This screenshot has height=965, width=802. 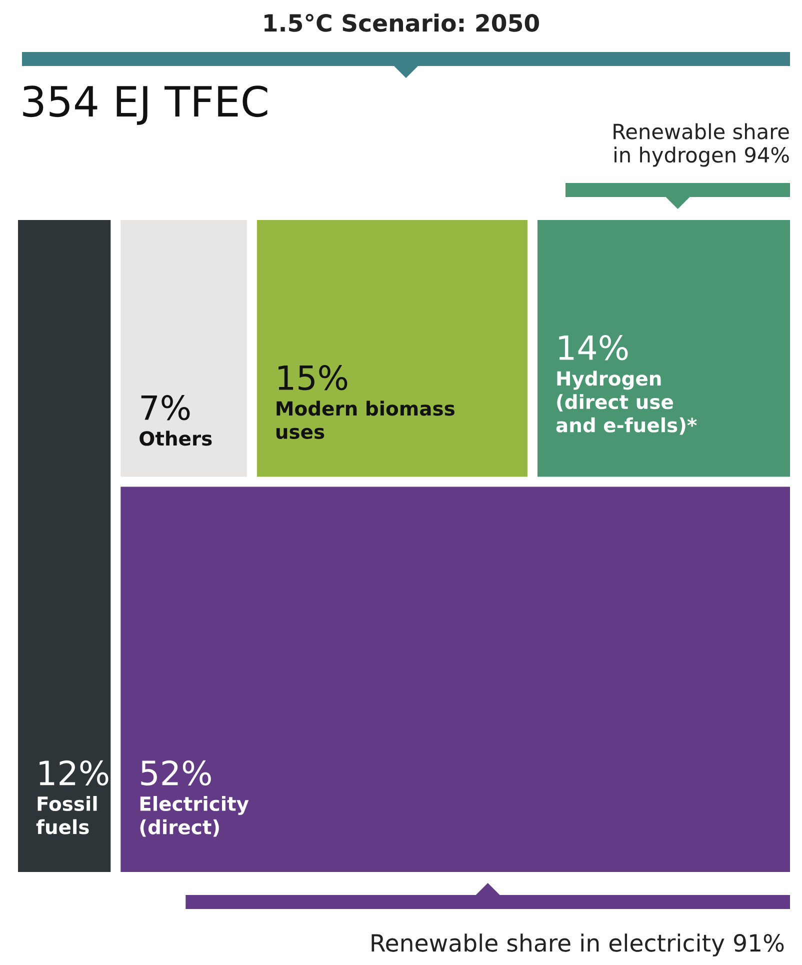 What do you see at coordinates (145, 105) in the screenshot?
I see `text: 354 EJ TFEC` at bounding box center [145, 105].